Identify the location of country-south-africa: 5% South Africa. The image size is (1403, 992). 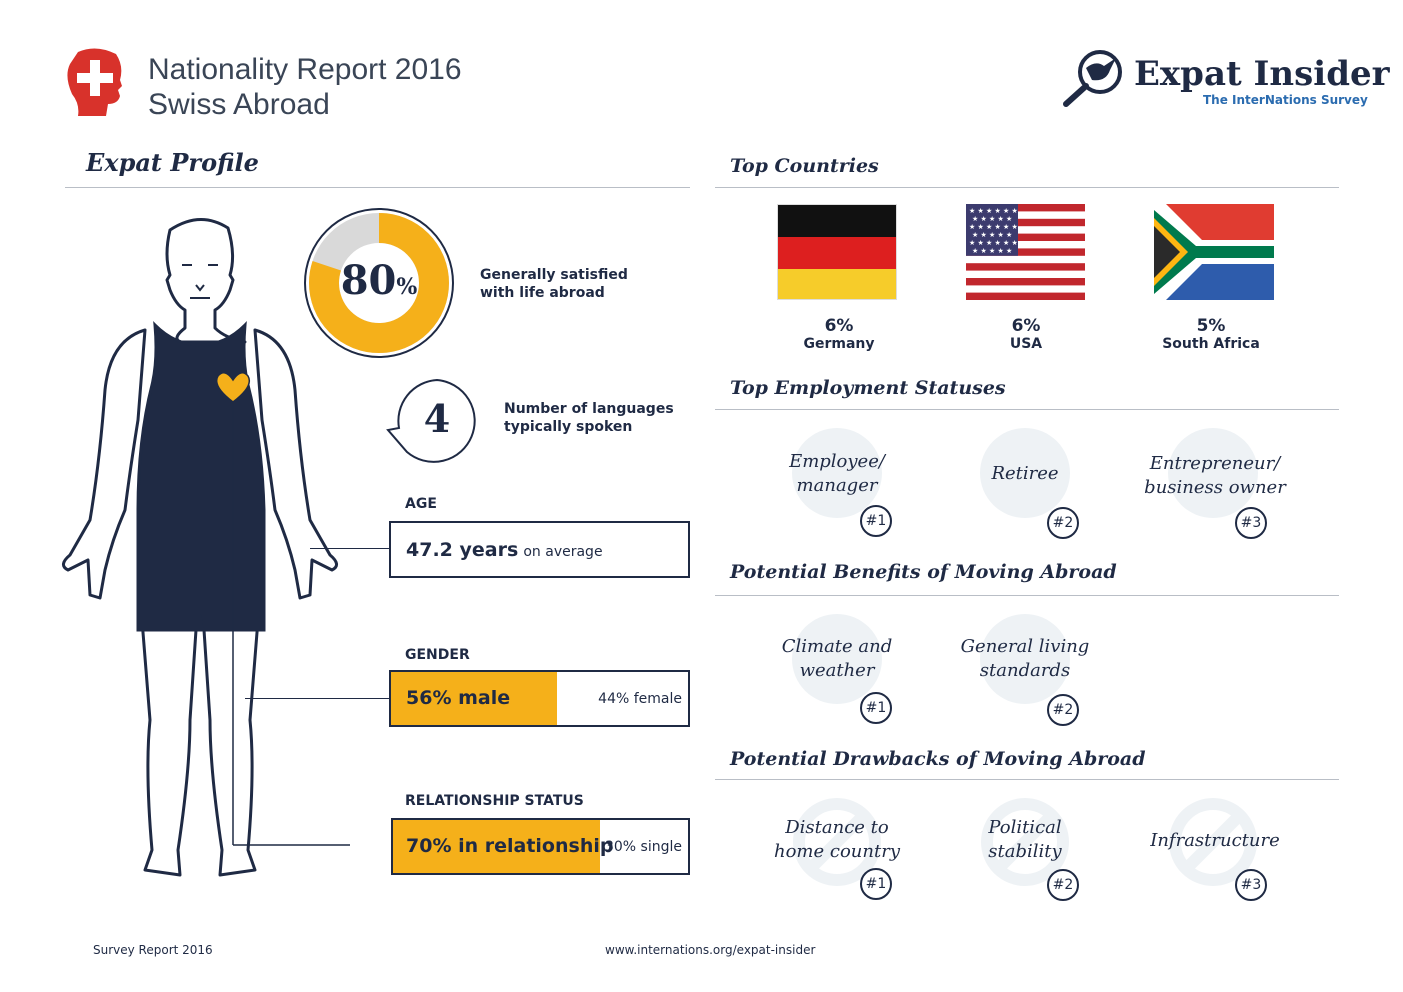
(1211, 334).